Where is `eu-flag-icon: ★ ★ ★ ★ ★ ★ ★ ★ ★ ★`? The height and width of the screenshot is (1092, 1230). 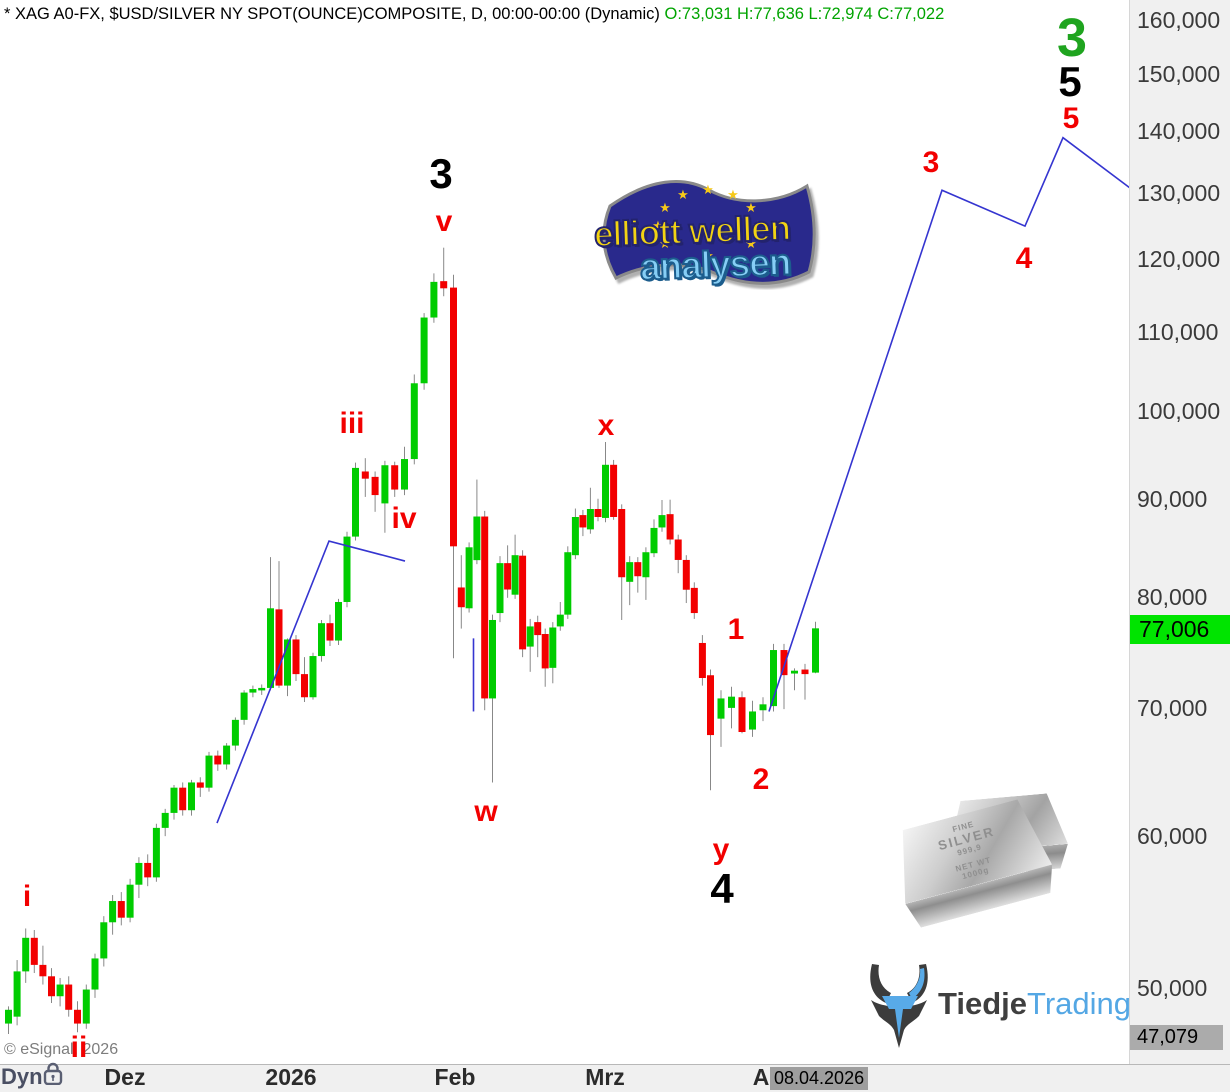 eu-flag-icon: ★ ★ ★ ★ ★ ★ ★ ★ ★ ★ is located at coordinates (709, 232).